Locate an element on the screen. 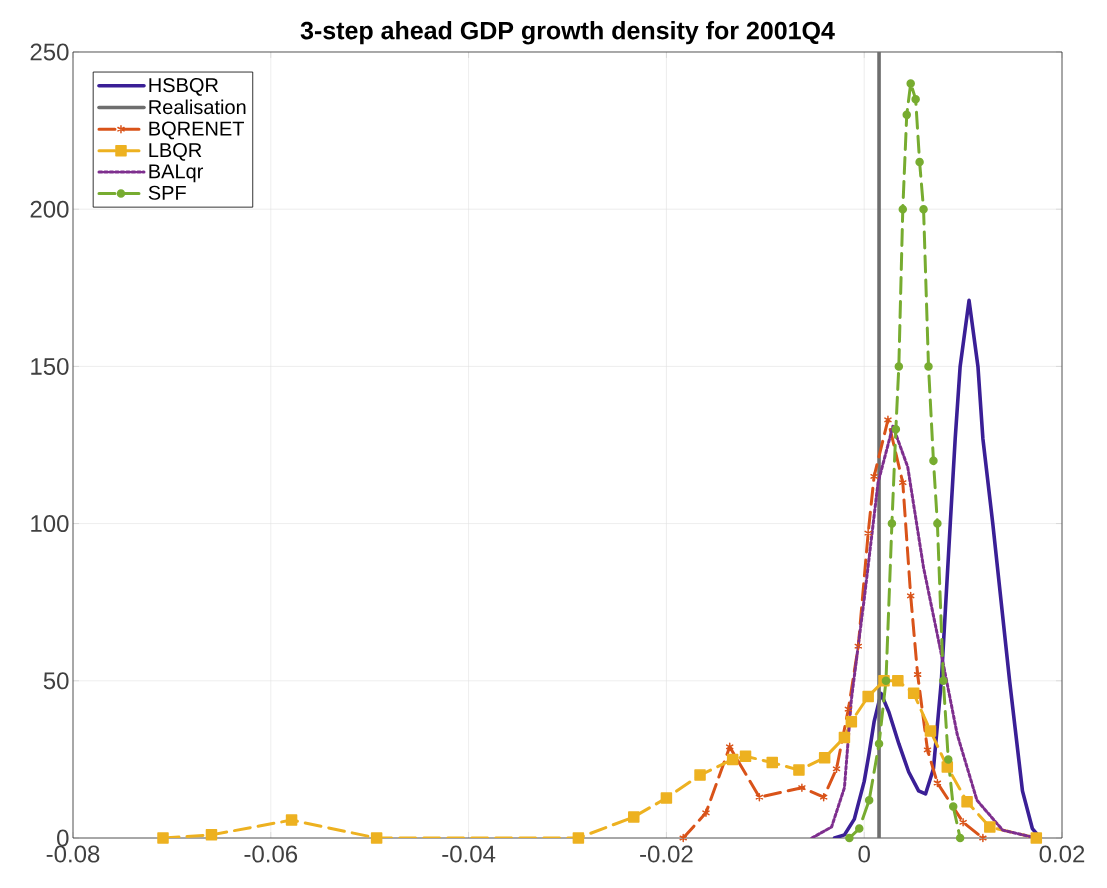  y-tick-label: 200 is located at coordinates (49, 209).